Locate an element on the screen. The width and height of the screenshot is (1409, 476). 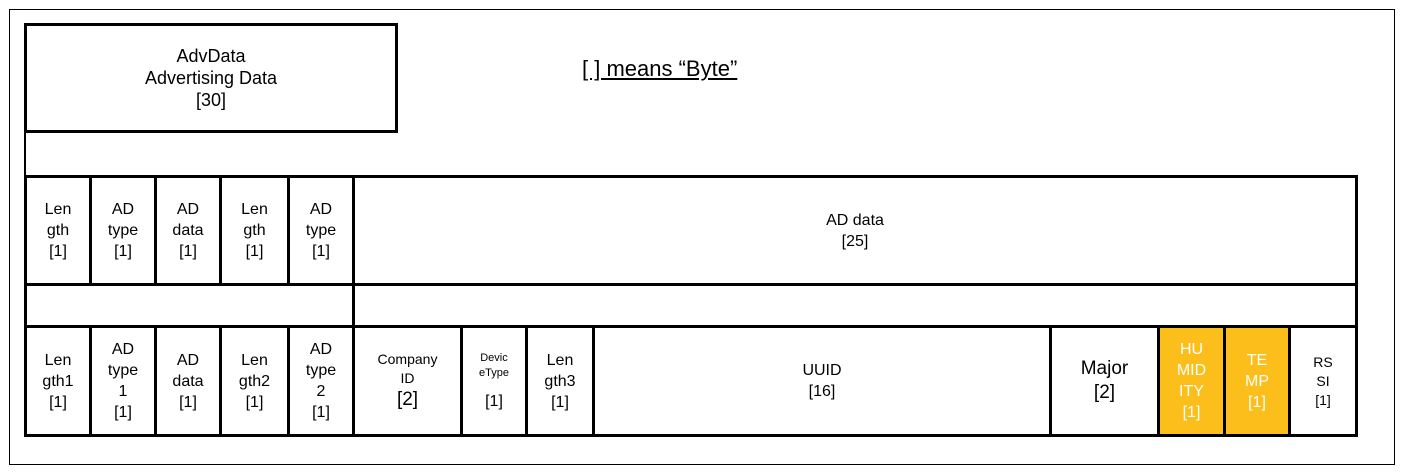
row3-addata-cell: AD data [1] is located at coordinates (188, 381).